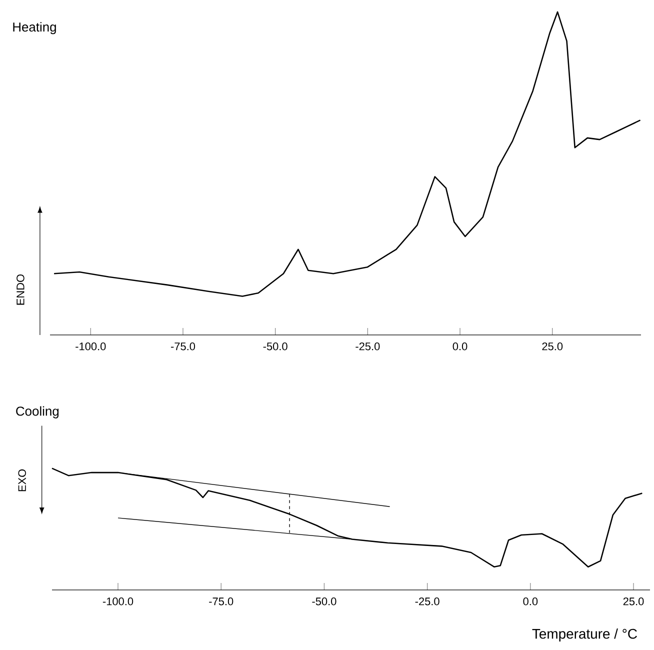 The width and height of the screenshot is (654, 650). I want to click on x-axis-title: Temperature / °C, so click(584, 635).